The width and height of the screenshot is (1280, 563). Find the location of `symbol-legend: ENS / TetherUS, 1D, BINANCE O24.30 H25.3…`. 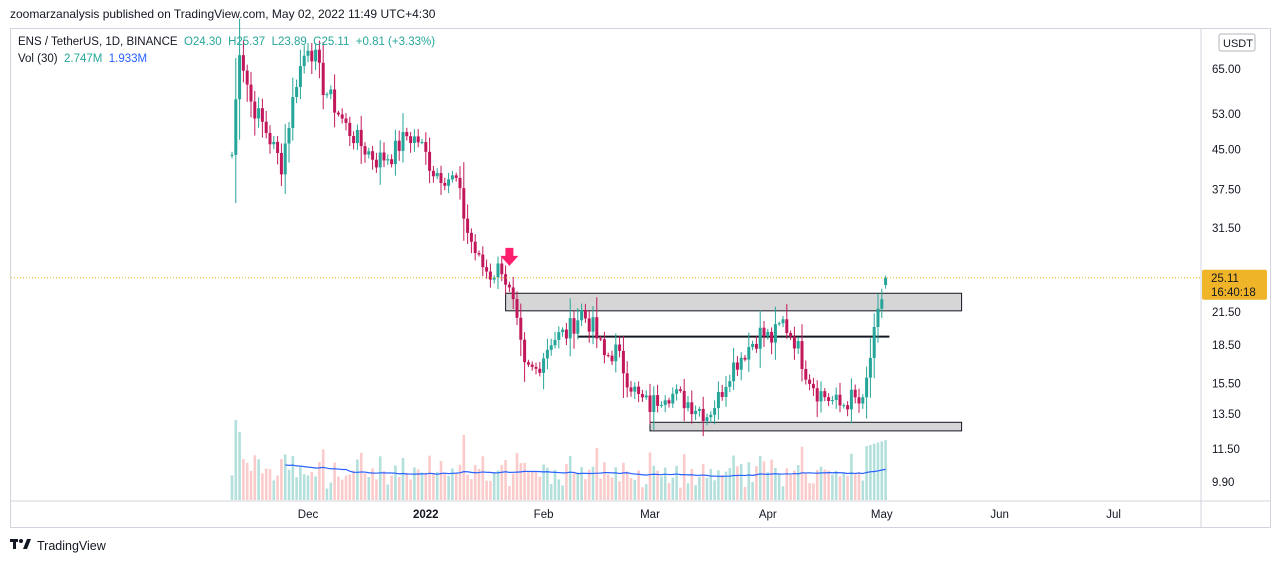

symbol-legend: ENS / TetherUS, 1D, BINANCE O24.30 H25.3… is located at coordinates (226, 42).